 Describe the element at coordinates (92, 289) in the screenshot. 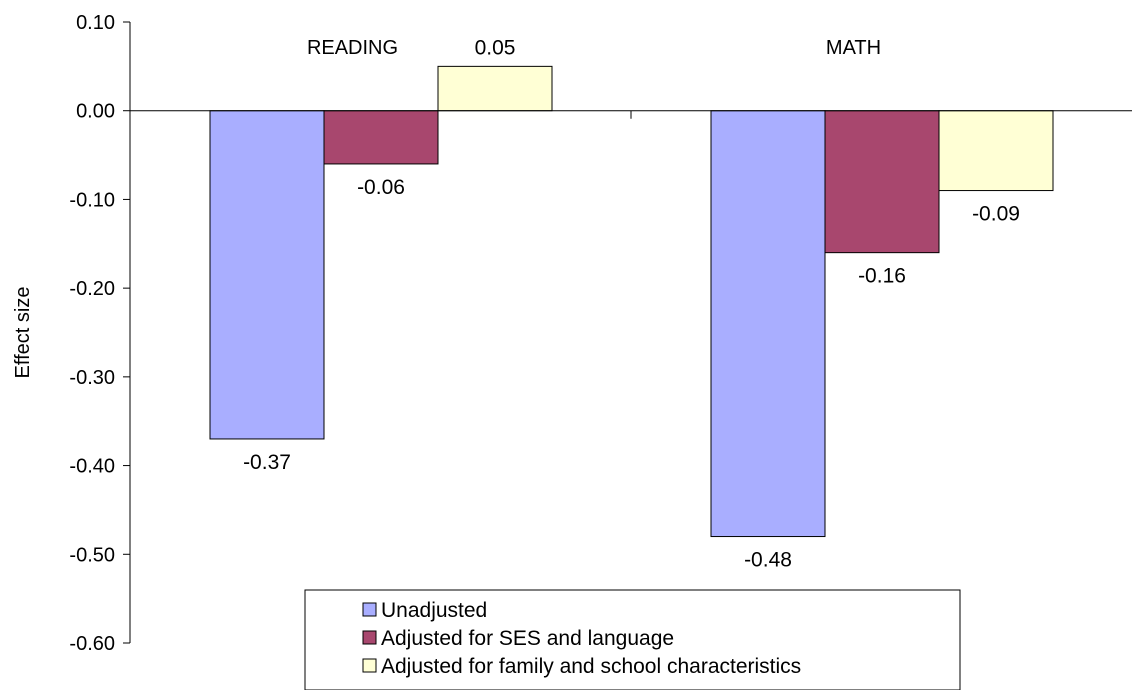

I see `y-tick-label: -0.20` at that location.